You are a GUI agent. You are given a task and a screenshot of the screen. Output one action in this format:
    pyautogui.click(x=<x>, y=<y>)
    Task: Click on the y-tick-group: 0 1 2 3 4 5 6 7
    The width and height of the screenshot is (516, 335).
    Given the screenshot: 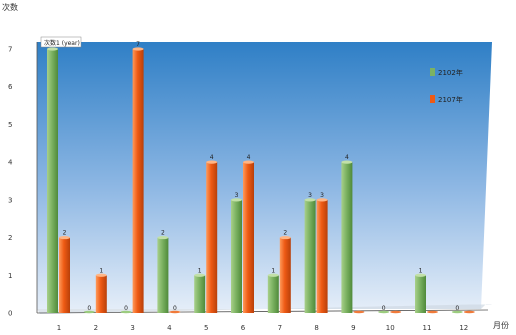 What is the action you would take?
    pyautogui.click(x=10, y=182)
    